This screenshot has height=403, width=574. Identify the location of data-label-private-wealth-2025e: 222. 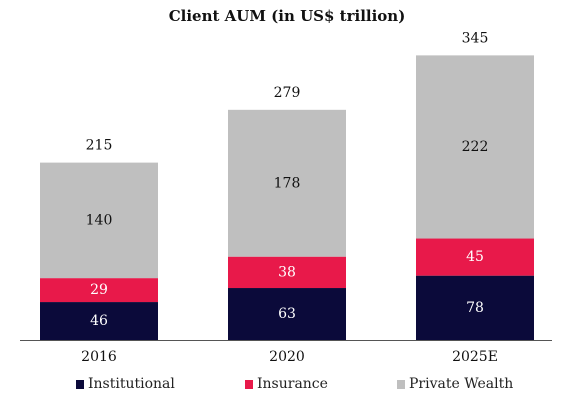
(475, 147).